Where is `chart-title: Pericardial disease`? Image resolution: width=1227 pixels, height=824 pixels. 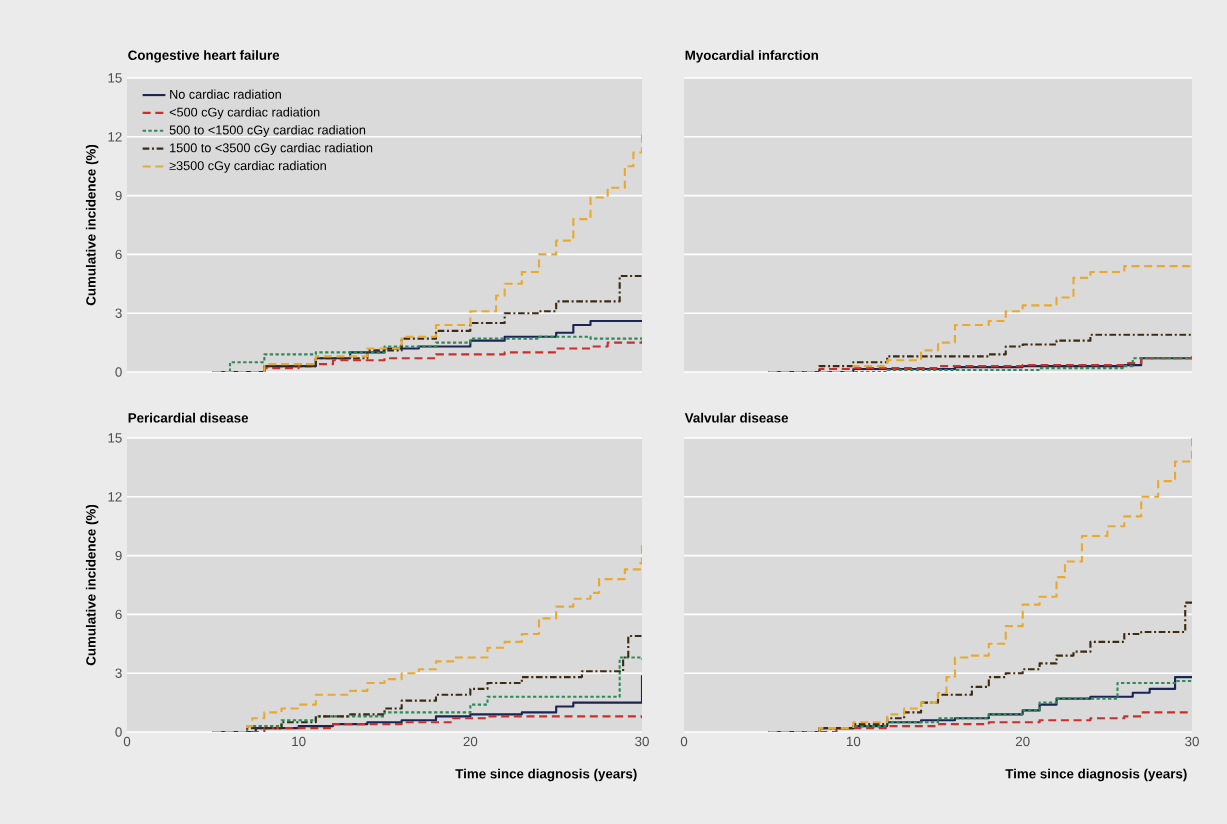 chart-title: Pericardial disease is located at coordinates (188, 417).